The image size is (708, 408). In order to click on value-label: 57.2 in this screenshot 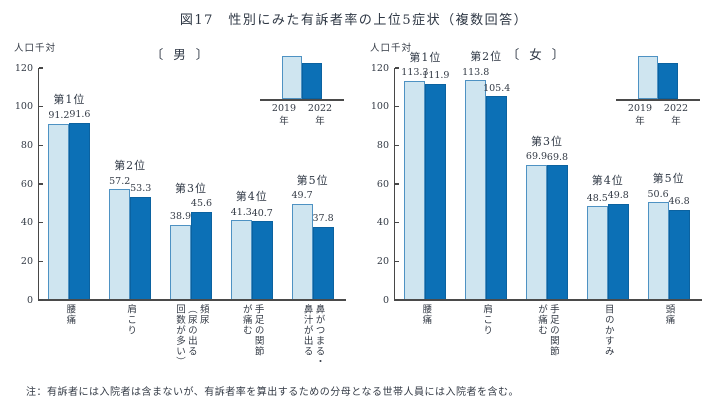, I will do `click(120, 181)`.